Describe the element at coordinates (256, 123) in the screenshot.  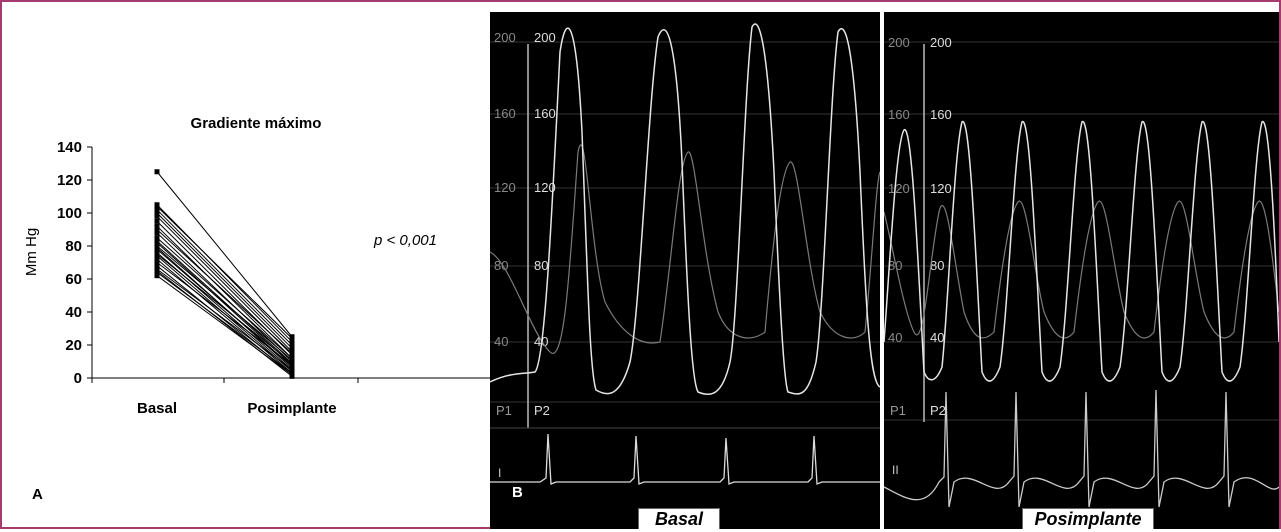
I see `chart-title: Gradiente máximo` at that location.